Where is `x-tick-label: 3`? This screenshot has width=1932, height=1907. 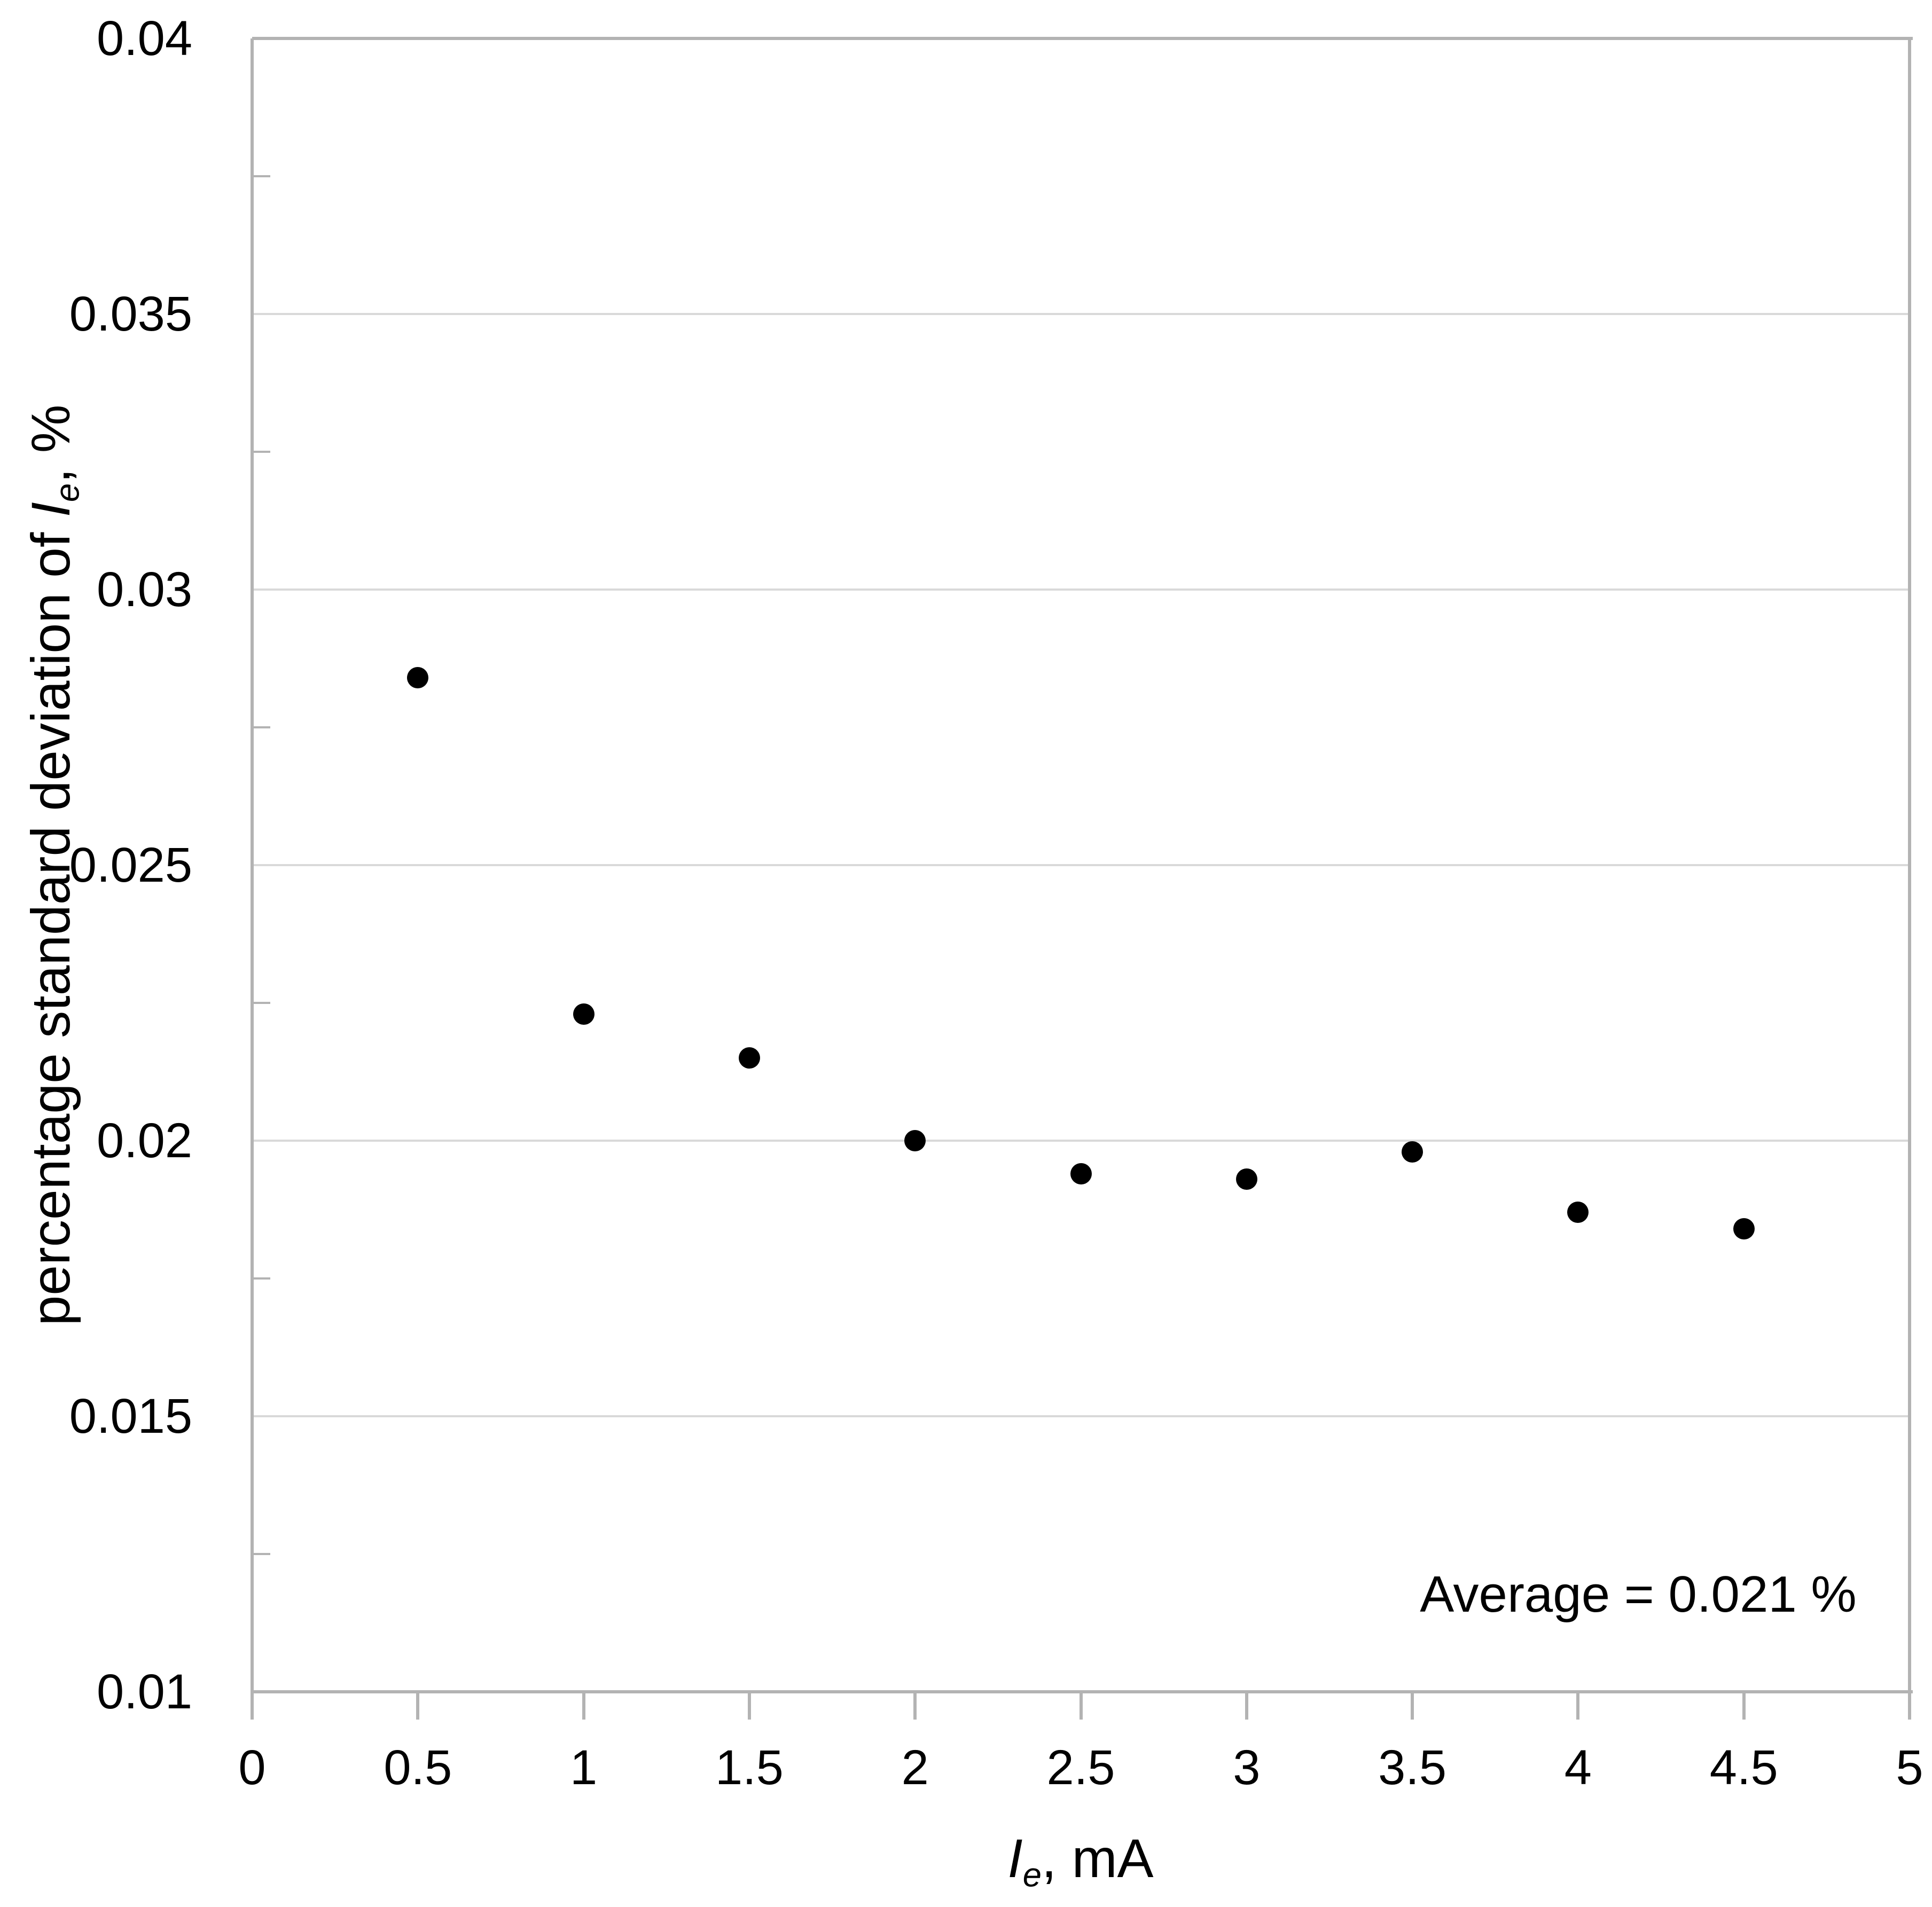
x-tick-label: 3 is located at coordinates (1247, 1767).